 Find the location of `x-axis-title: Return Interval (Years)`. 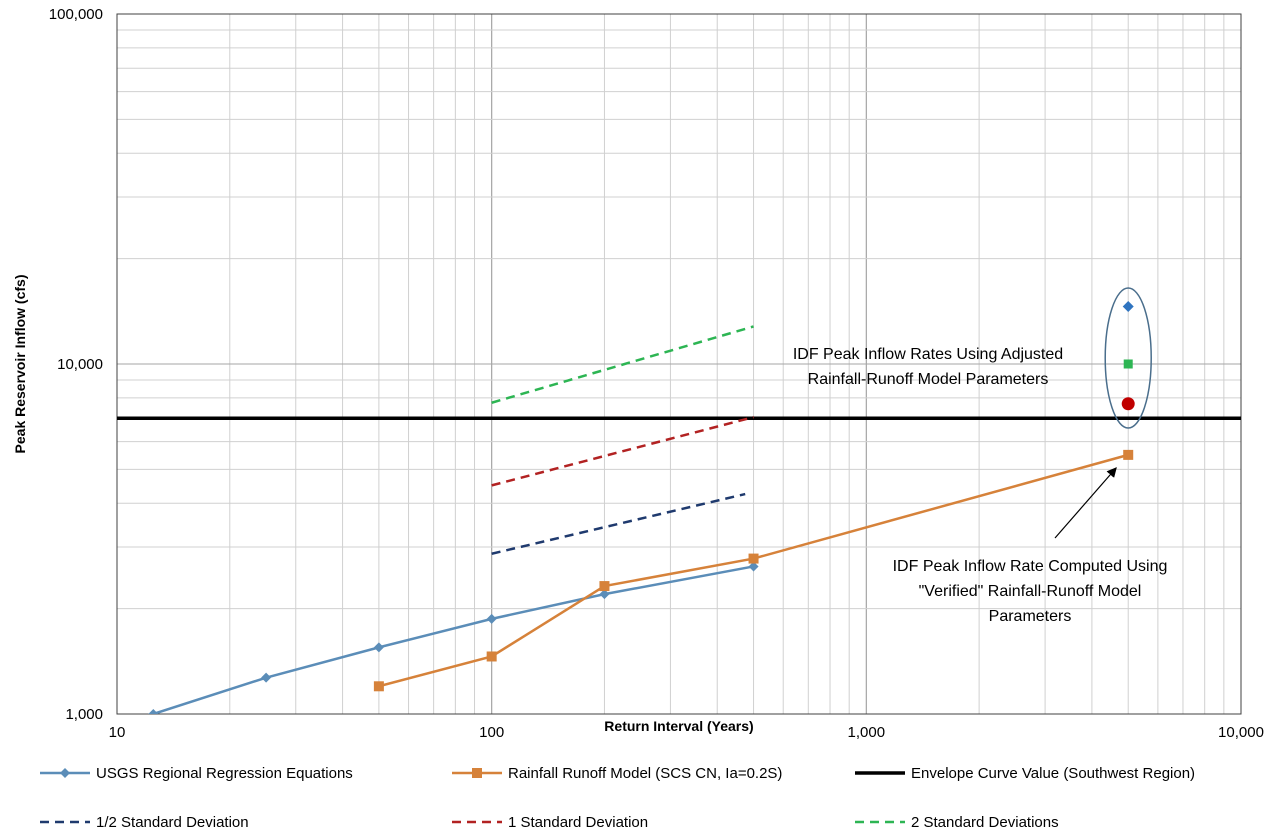

x-axis-title: Return Interval (Years) is located at coordinates (678, 726).